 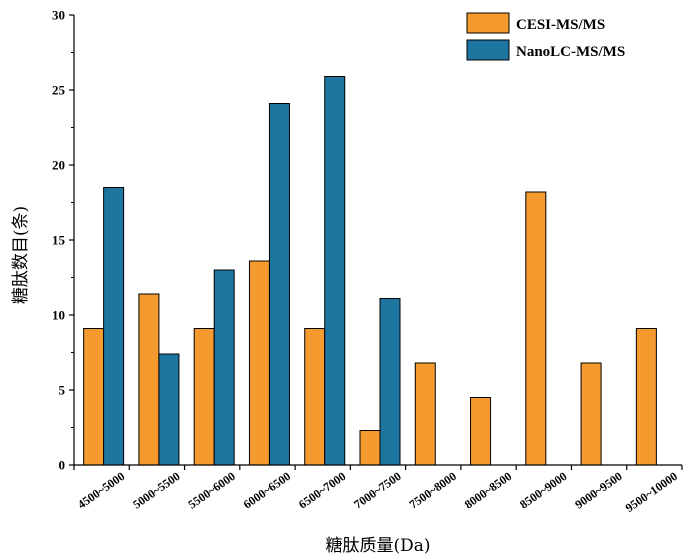 I want to click on x-axis-title: 糖肽质量(Da), so click(x=377, y=546).